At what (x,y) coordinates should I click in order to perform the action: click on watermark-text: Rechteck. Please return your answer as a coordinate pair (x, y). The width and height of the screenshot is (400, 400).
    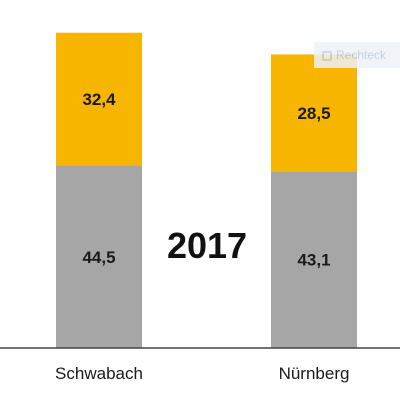
    Looking at the image, I should click on (361, 55).